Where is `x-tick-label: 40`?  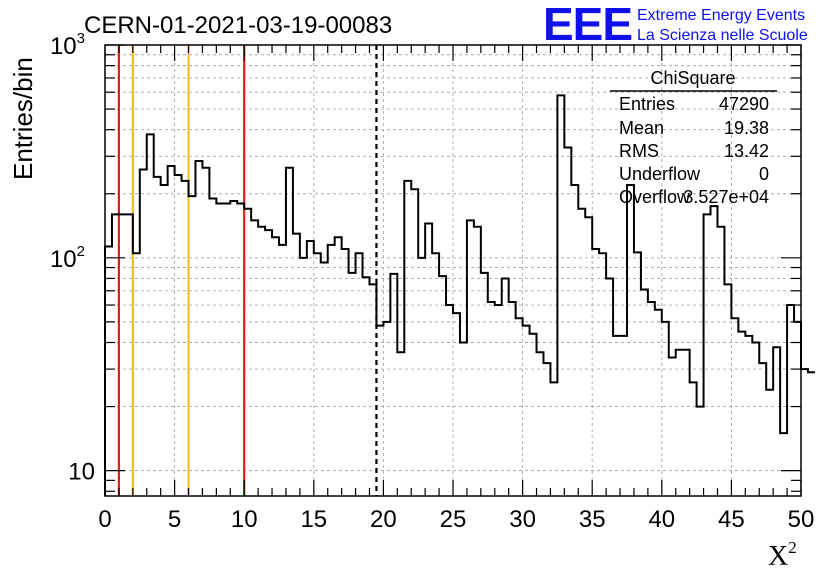 x-tick-label: 40 is located at coordinates (661, 519).